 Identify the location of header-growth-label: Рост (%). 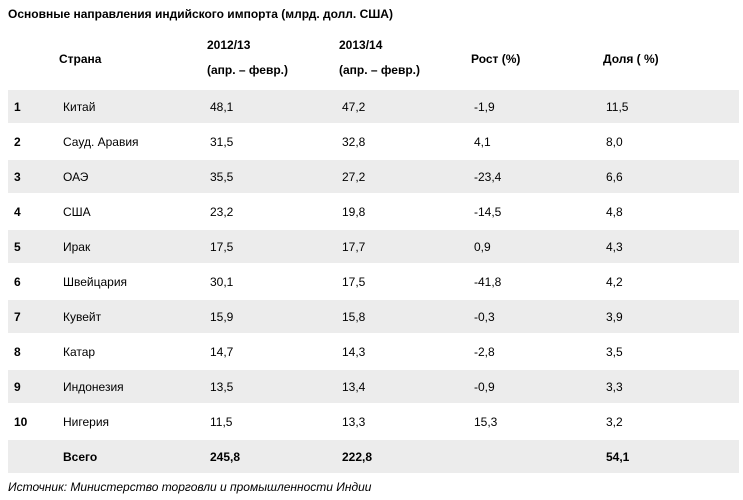
(496, 59).